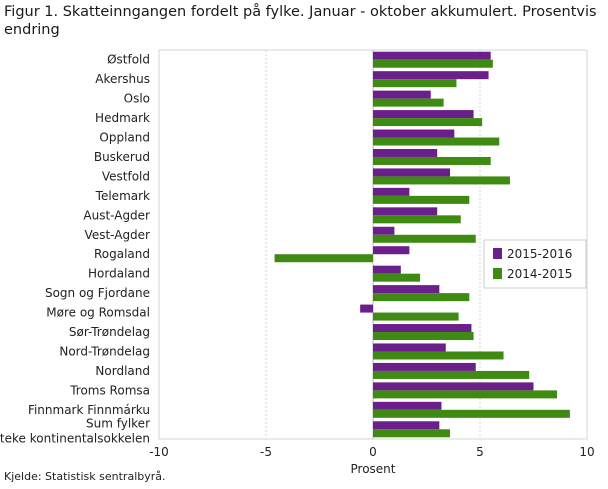  What do you see at coordinates (126, 176) in the screenshot?
I see `category-label: Vestfold` at bounding box center [126, 176].